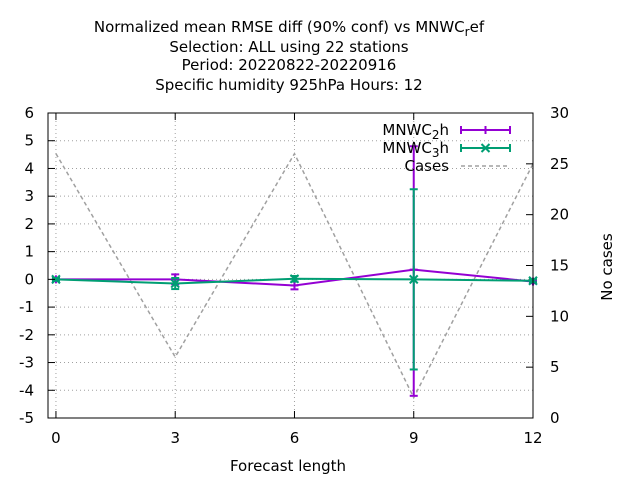 The width and height of the screenshot is (640, 480). What do you see at coordinates (29, 168) in the screenshot?
I see `y-tick-label: 4` at bounding box center [29, 168].